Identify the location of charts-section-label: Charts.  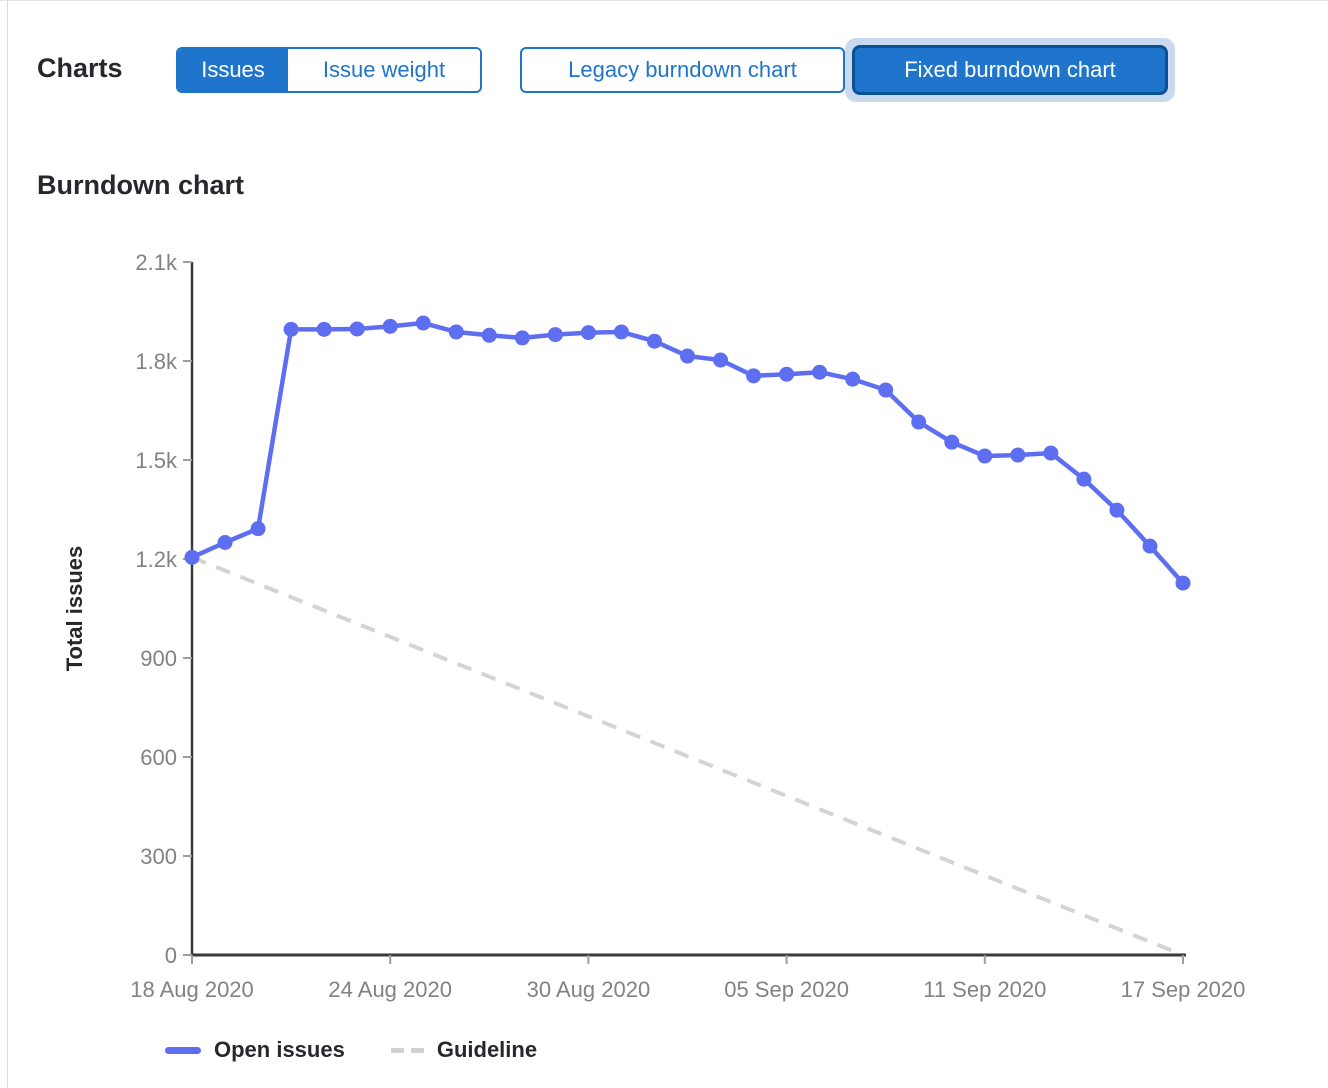
(80, 68).